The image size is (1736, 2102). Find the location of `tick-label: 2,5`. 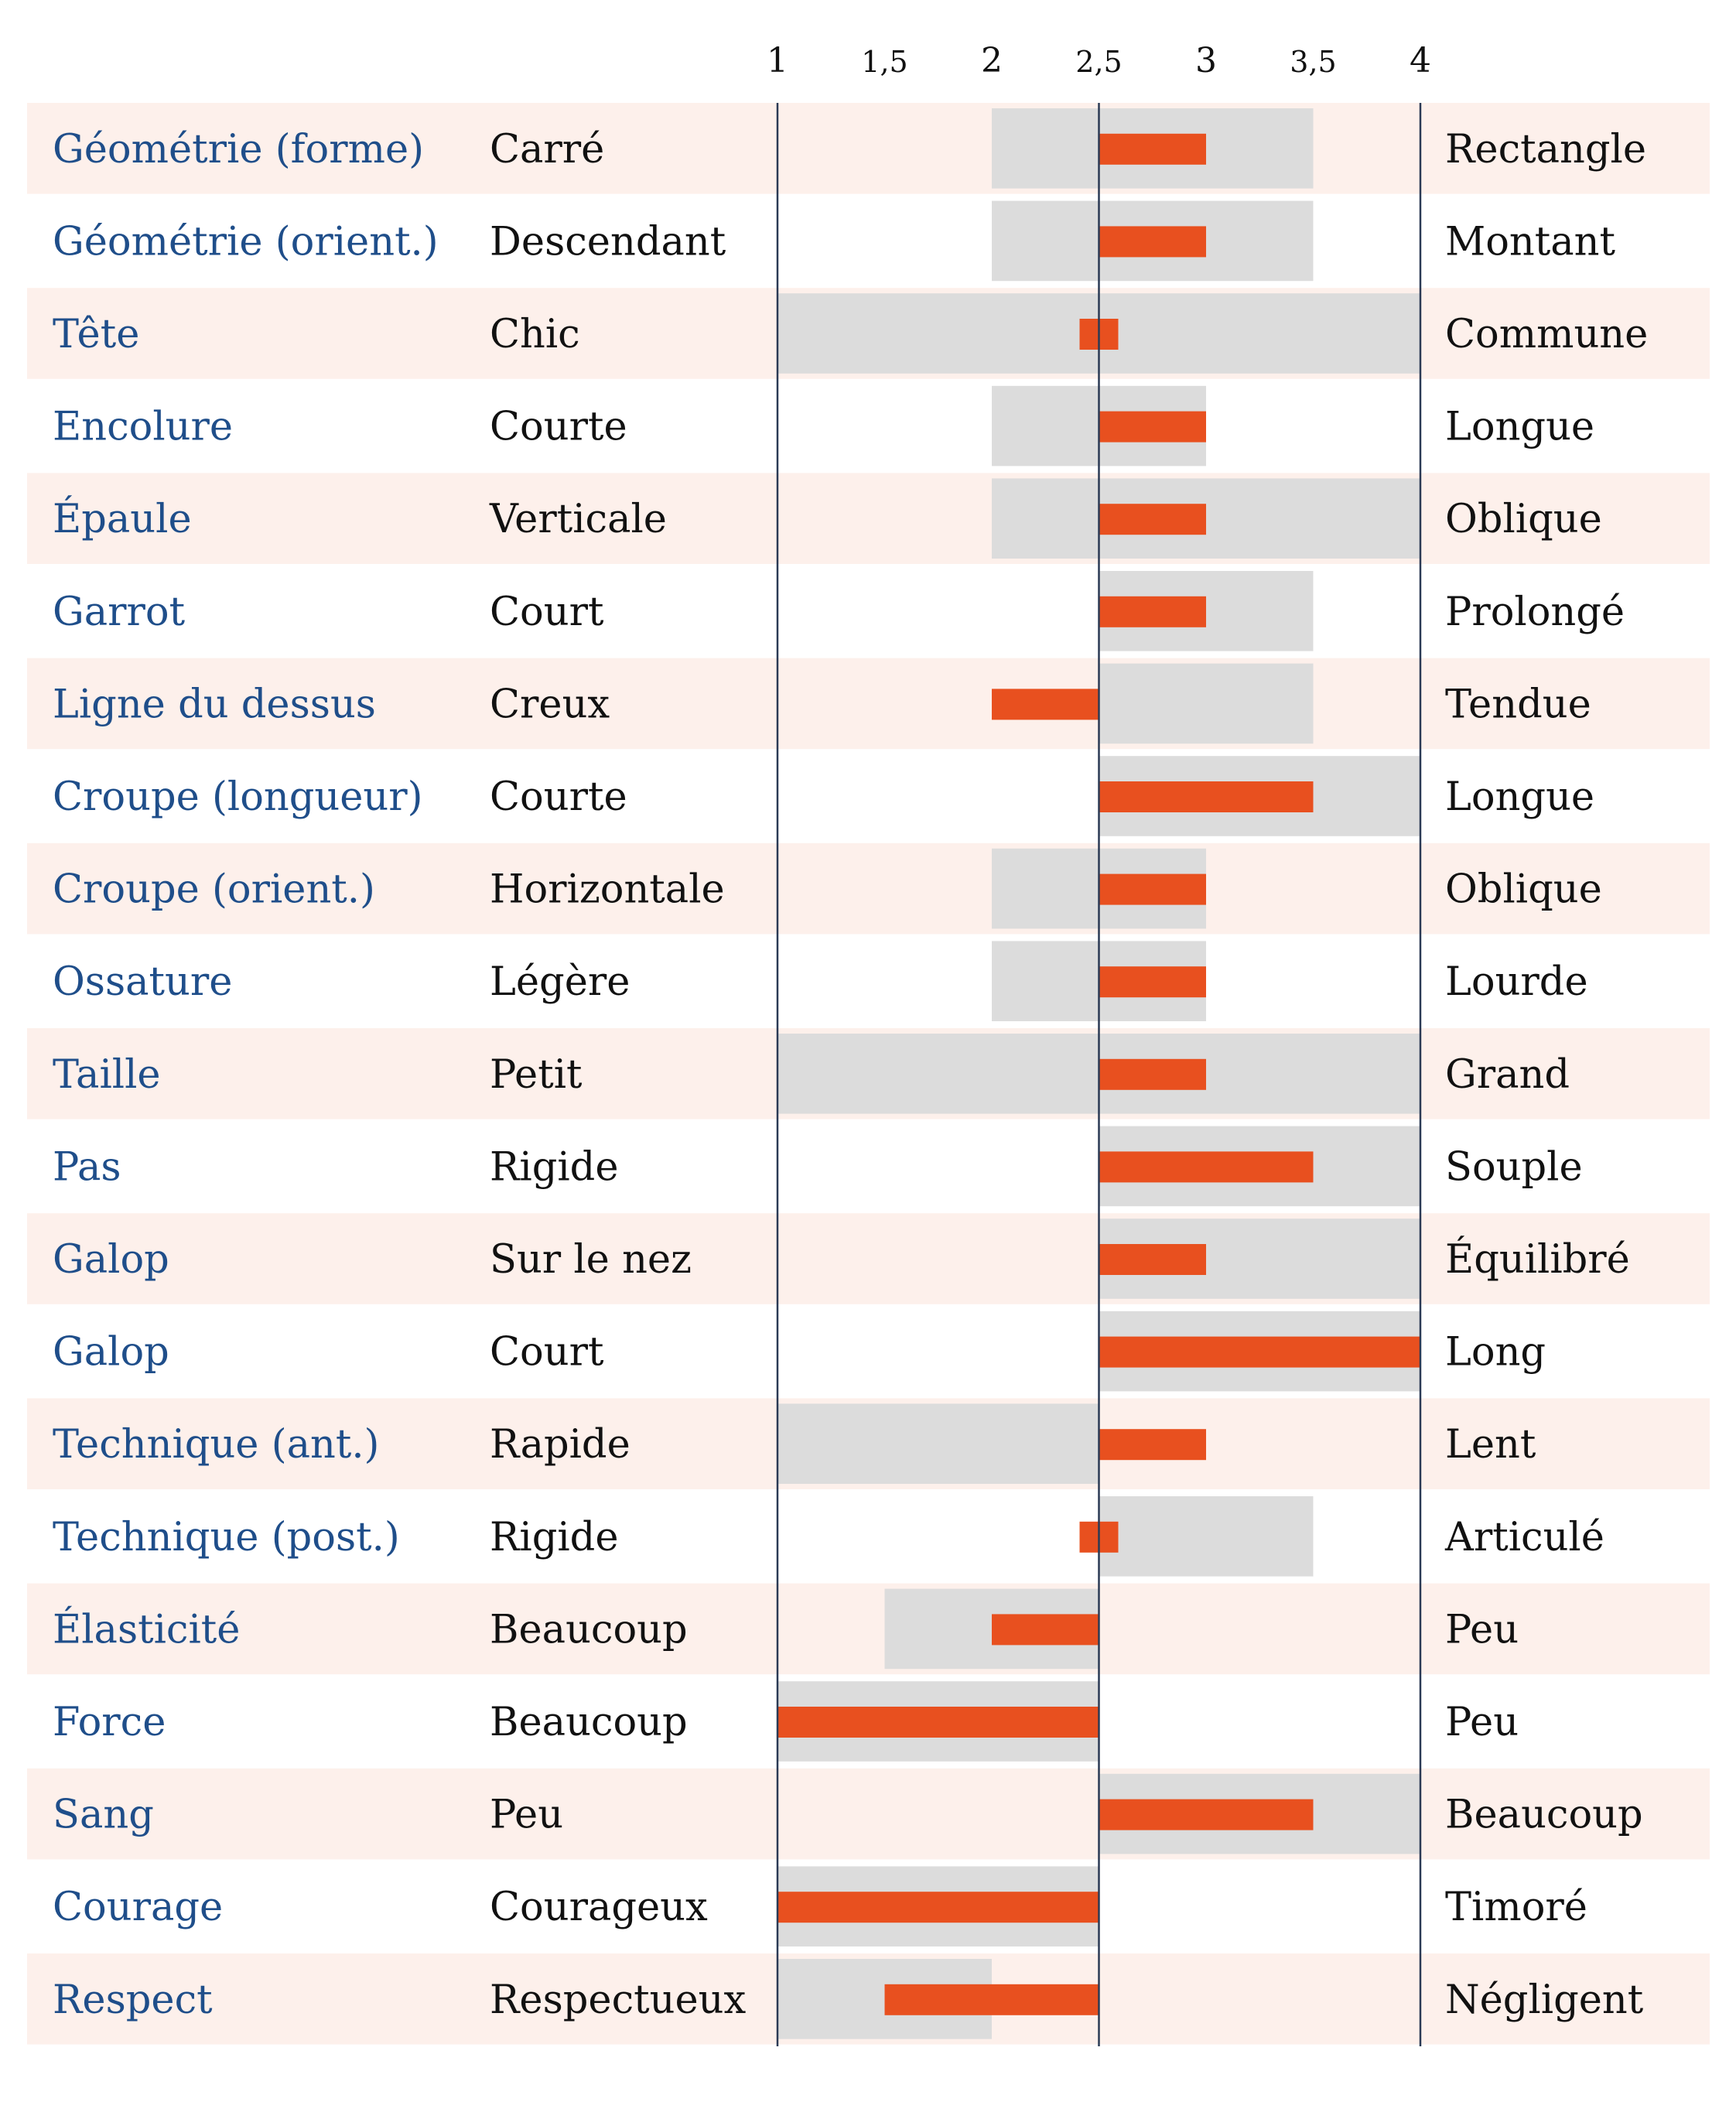

tick-label: 2,5 is located at coordinates (1098, 62).